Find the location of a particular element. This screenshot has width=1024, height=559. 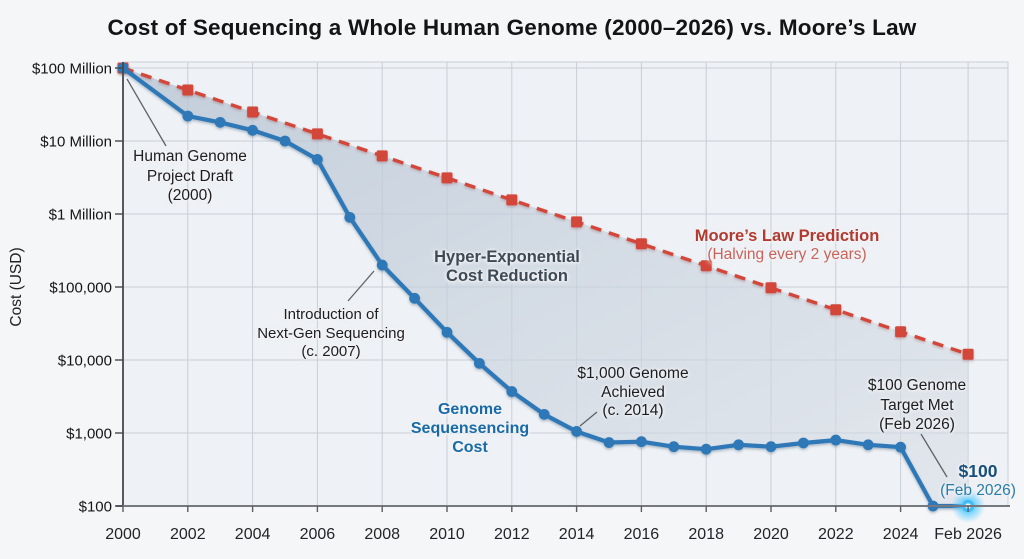

y-axis-title: Cost (USD) is located at coordinates (16, 286).